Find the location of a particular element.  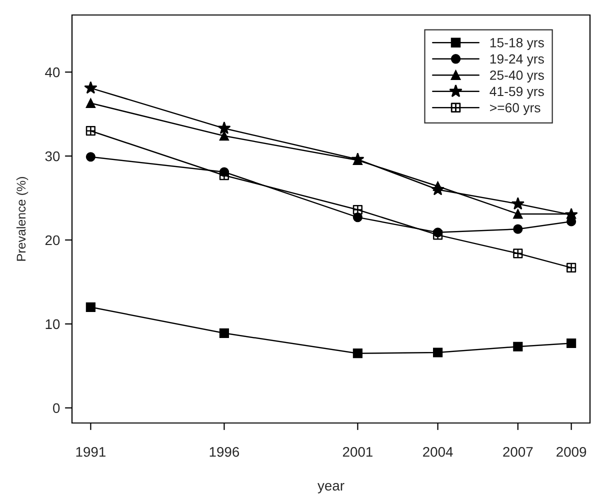

x-axis-title: year is located at coordinates (331, 488).